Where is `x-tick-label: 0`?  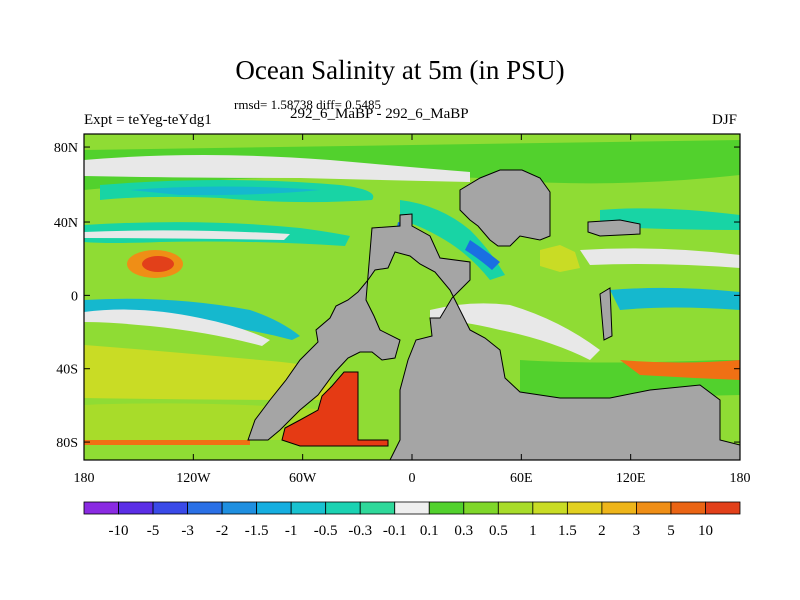
x-tick-label: 0 is located at coordinates (412, 478).